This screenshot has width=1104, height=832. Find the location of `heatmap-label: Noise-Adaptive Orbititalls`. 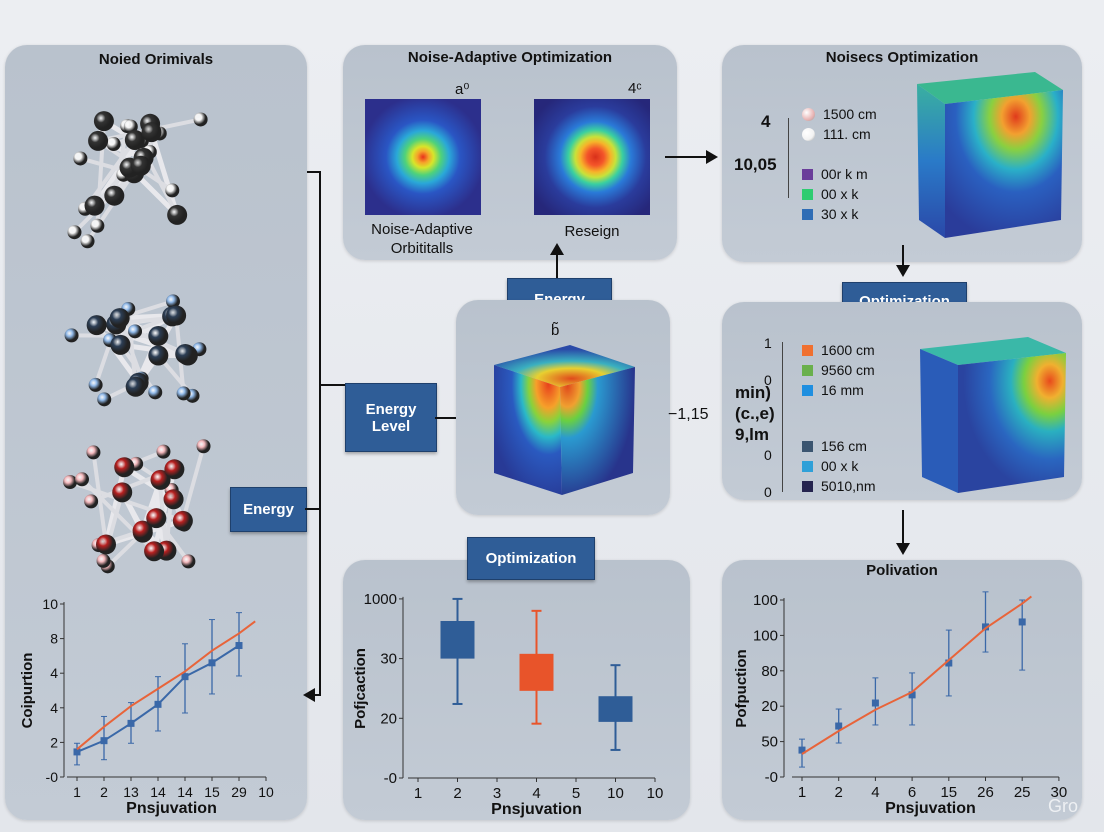

heatmap-label: Noise-Adaptive Orbititalls is located at coordinates (422, 239).